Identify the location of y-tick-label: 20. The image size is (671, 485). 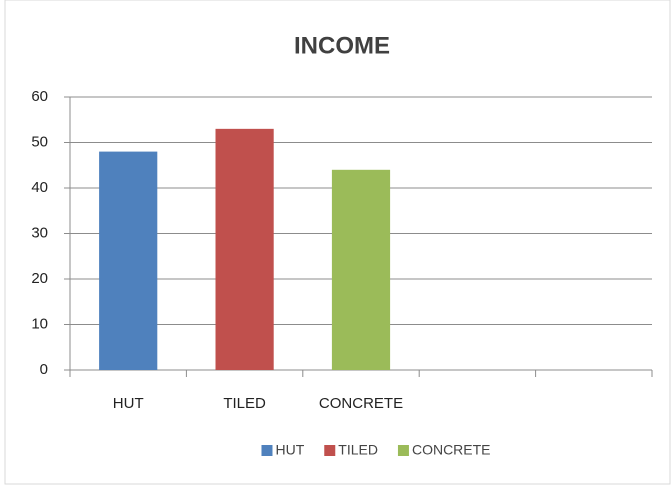
(39, 278).